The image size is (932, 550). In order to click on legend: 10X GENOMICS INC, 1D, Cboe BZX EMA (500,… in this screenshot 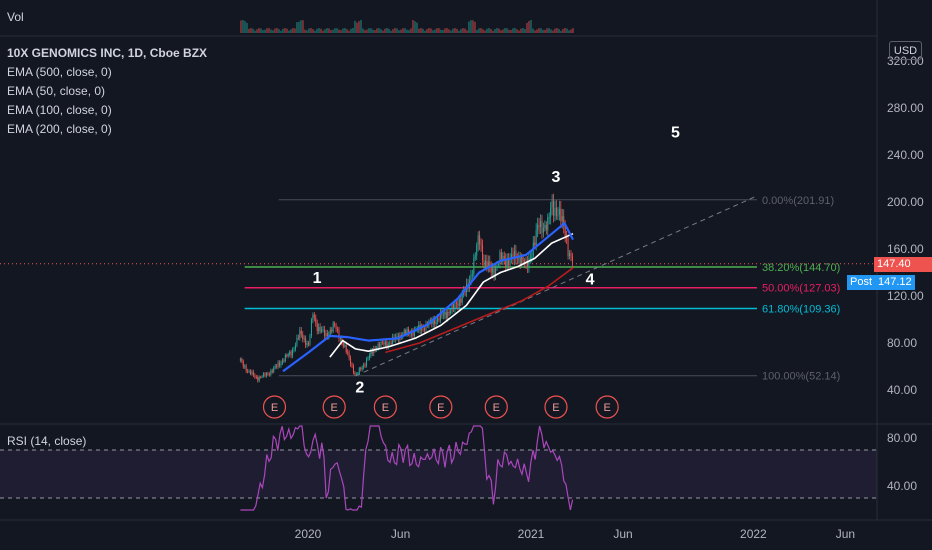, I will do `click(107, 91)`.